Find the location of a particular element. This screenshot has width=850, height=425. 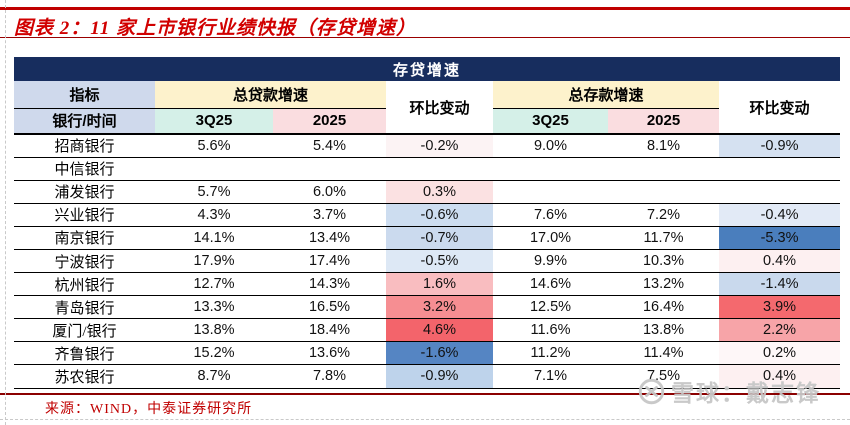

table-row: 兴业银行 4.3% 3.7% -0.6% 7.6% 7.2% -0.4% is located at coordinates (427, 215).